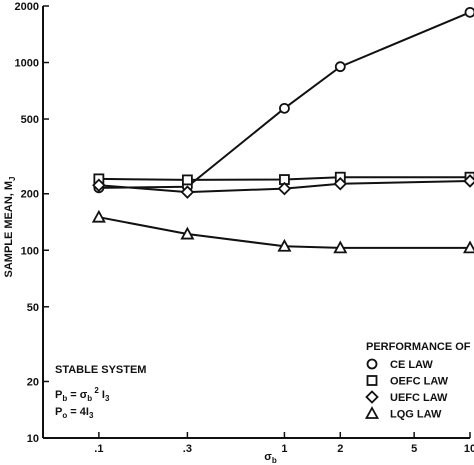 This screenshot has width=474, height=465. I want to click on annotation-box: STABLE SYSTEM Pb = σb 2 I3 Po = 4I3, so click(100, 392).